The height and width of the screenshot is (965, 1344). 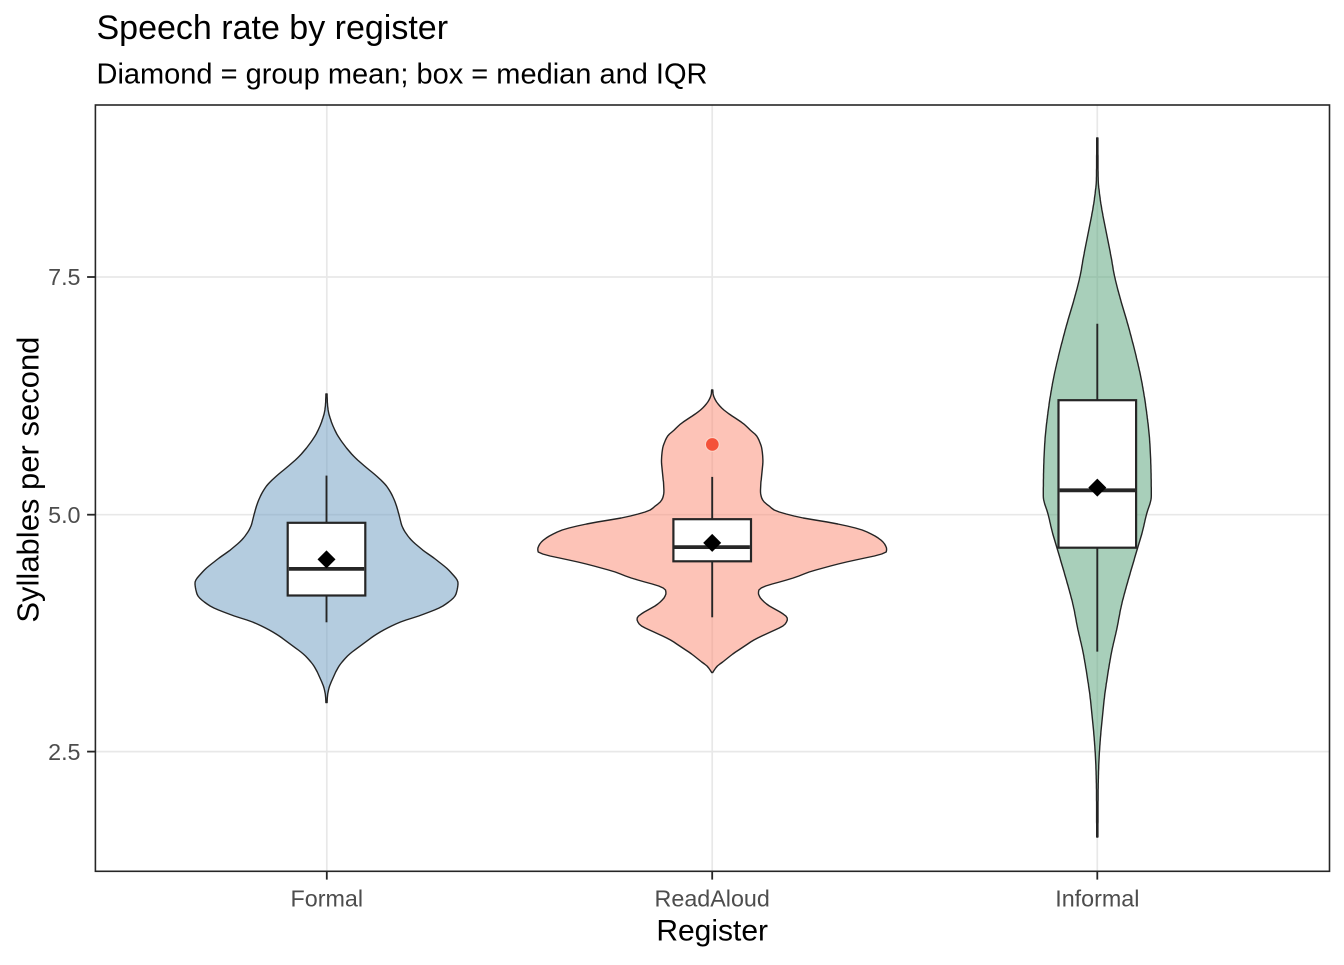 What do you see at coordinates (273, 28) in the screenshot?
I see `svg-text: Speech rate by register` at bounding box center [273, 28].